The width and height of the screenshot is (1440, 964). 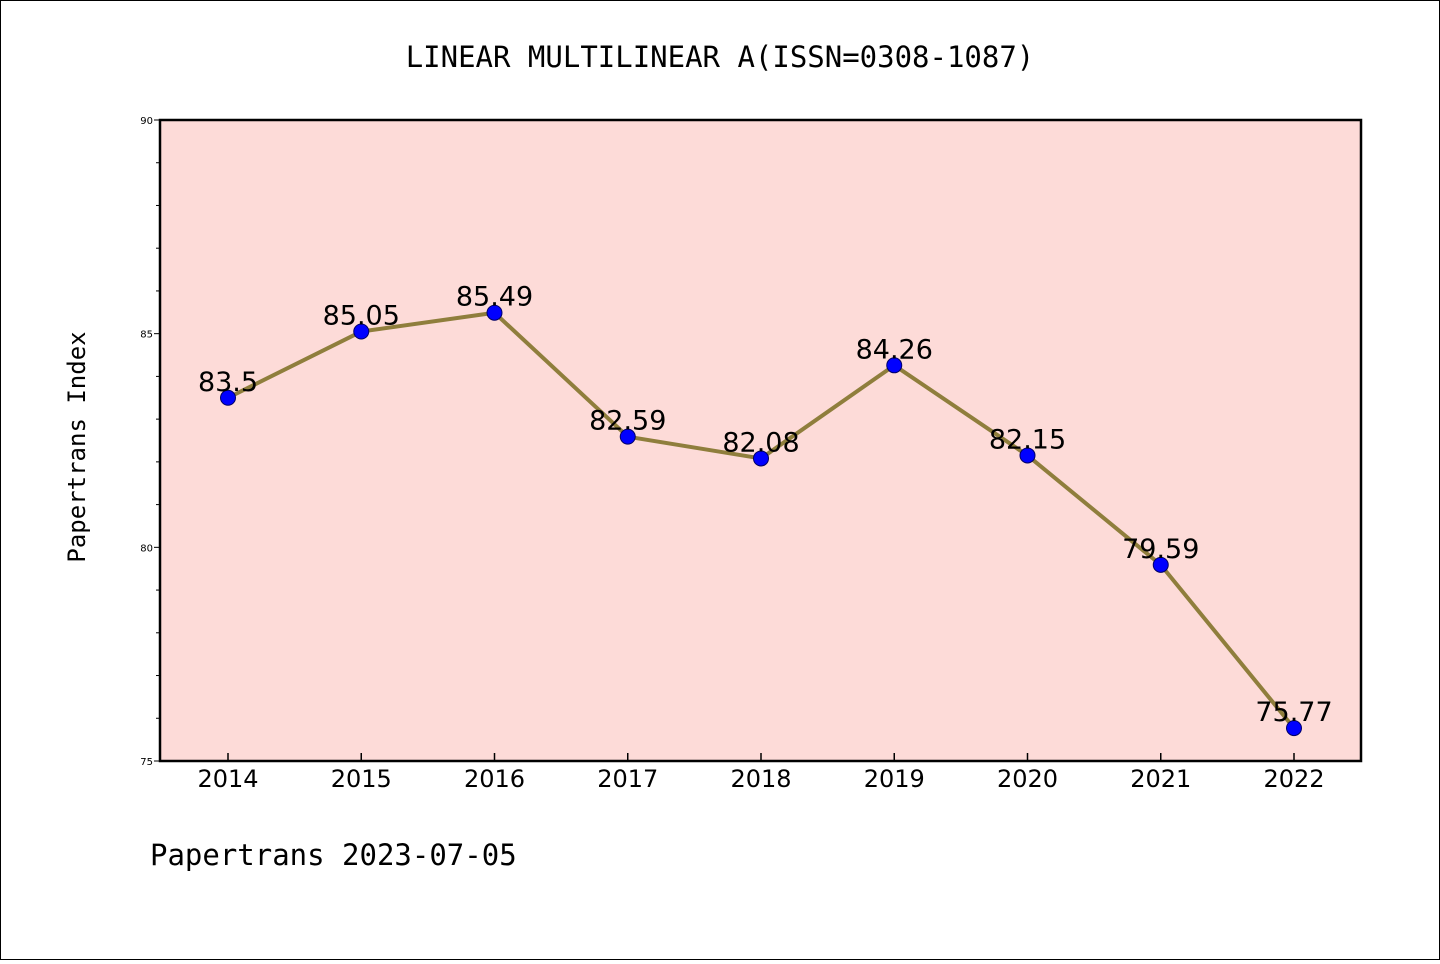 I want to click on x-tick-label: 2018, so click(x=760, y=779).